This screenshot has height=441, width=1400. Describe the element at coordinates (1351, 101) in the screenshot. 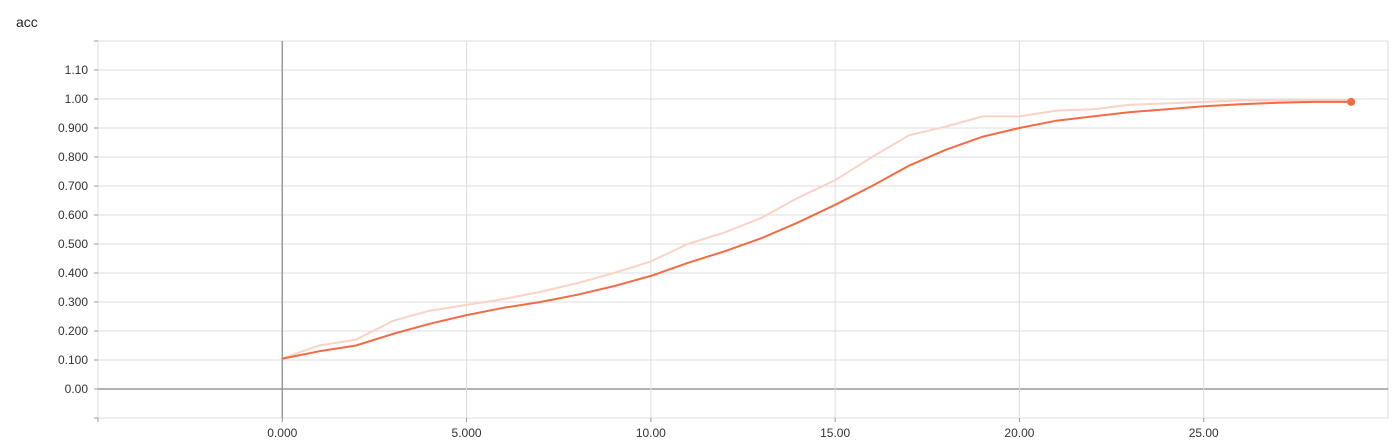

I see `series-end-point` at that location.